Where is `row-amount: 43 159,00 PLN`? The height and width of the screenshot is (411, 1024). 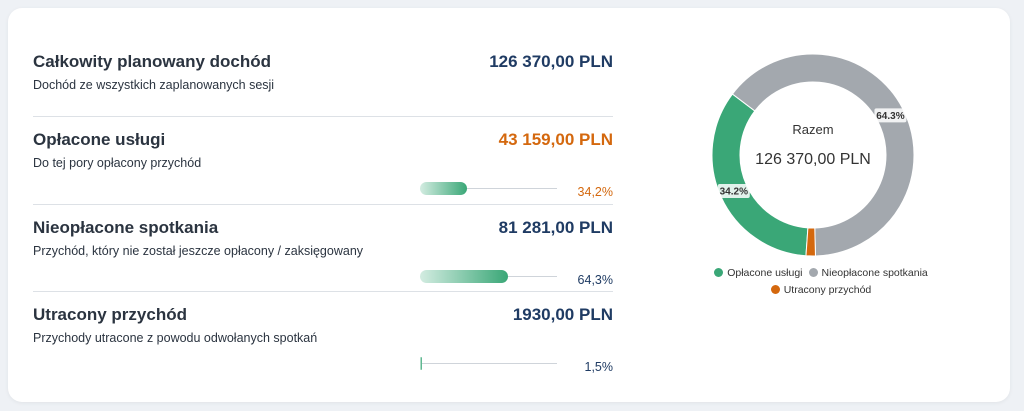
row-amount: 43 159,00 PLN is located at coordinates (555, 139).